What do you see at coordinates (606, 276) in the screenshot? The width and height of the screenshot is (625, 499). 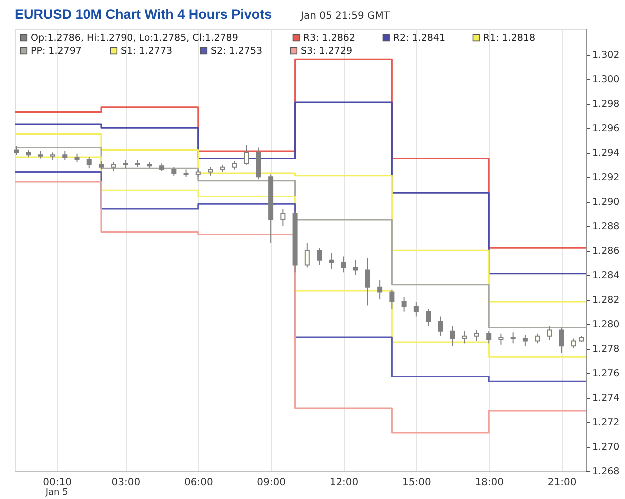 I see `y-tick-label: 1.284` at bounding box center [606, 276].